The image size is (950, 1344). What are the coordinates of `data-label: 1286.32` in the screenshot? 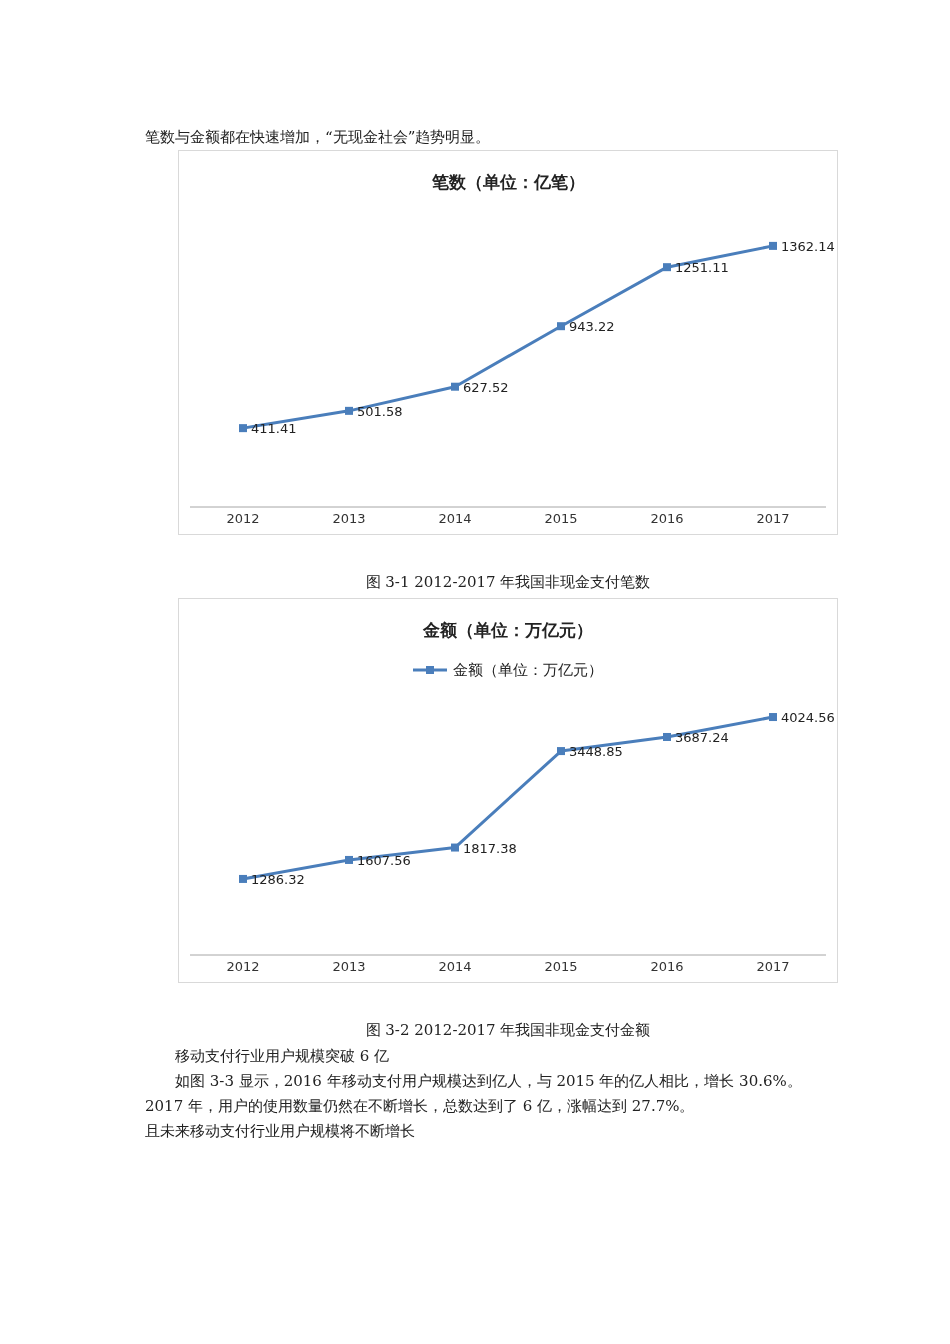 It's located at (278, 879).